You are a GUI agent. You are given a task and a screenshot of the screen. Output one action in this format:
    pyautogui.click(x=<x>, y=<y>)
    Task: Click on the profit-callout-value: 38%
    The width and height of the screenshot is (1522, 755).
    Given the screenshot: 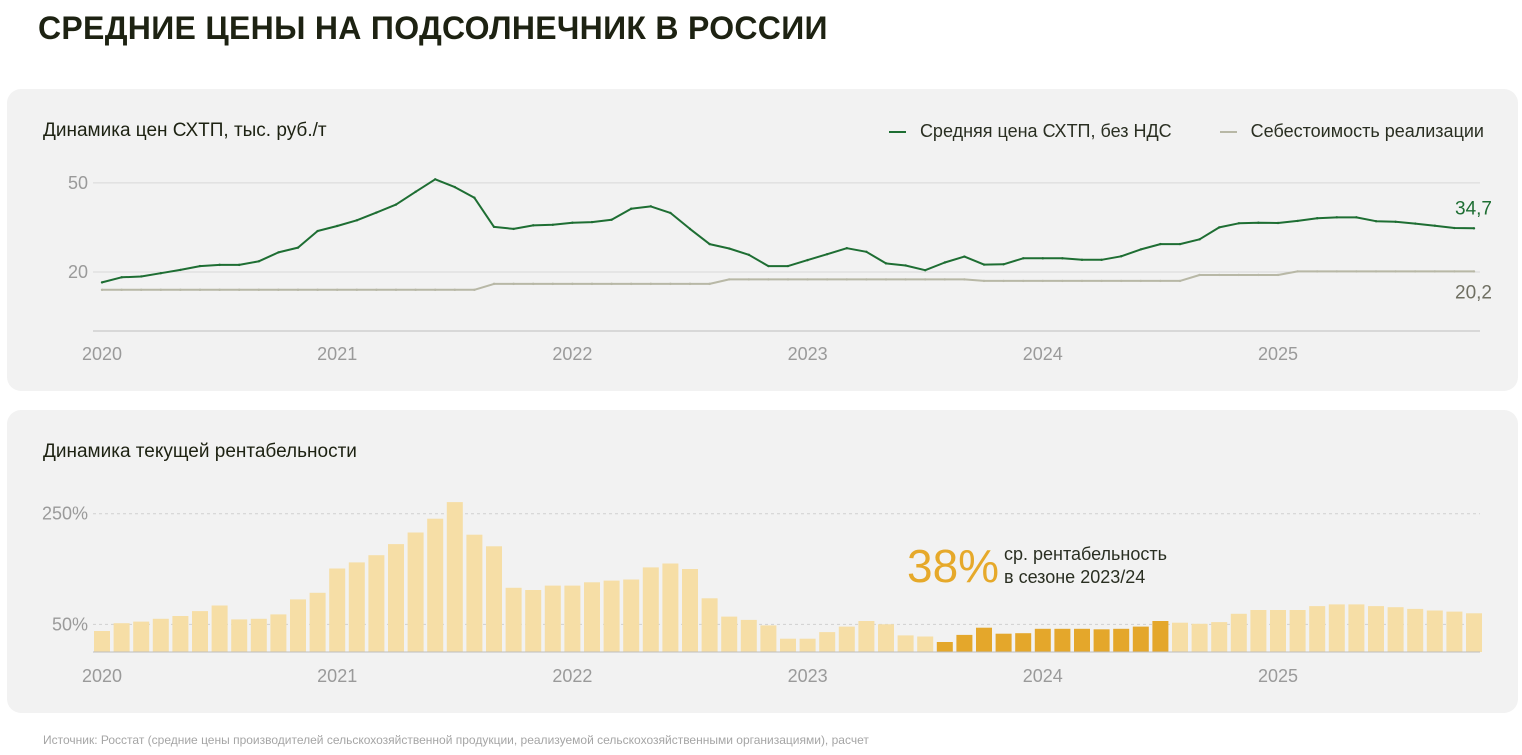 What is the action you would take?
    pyautogui.click(x=953, y=566)
    